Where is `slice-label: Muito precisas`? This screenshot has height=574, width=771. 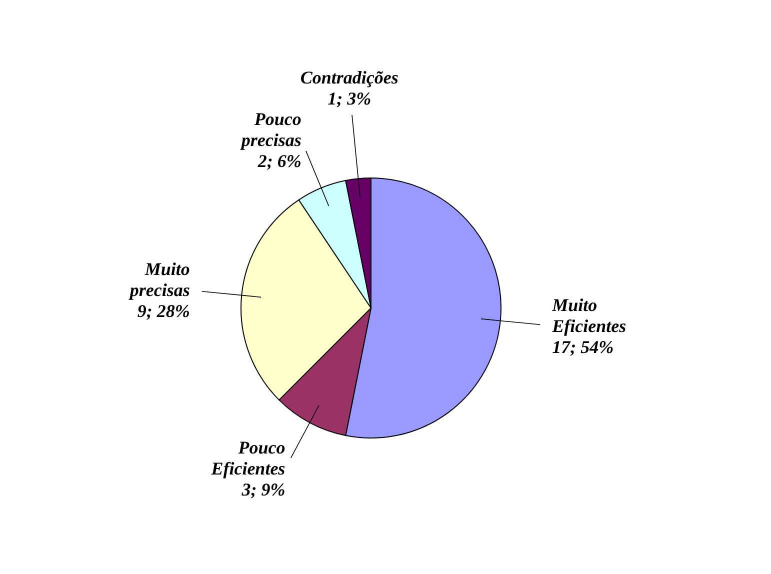 slice-label: Muito precisas is located at coordinates (159, 279).